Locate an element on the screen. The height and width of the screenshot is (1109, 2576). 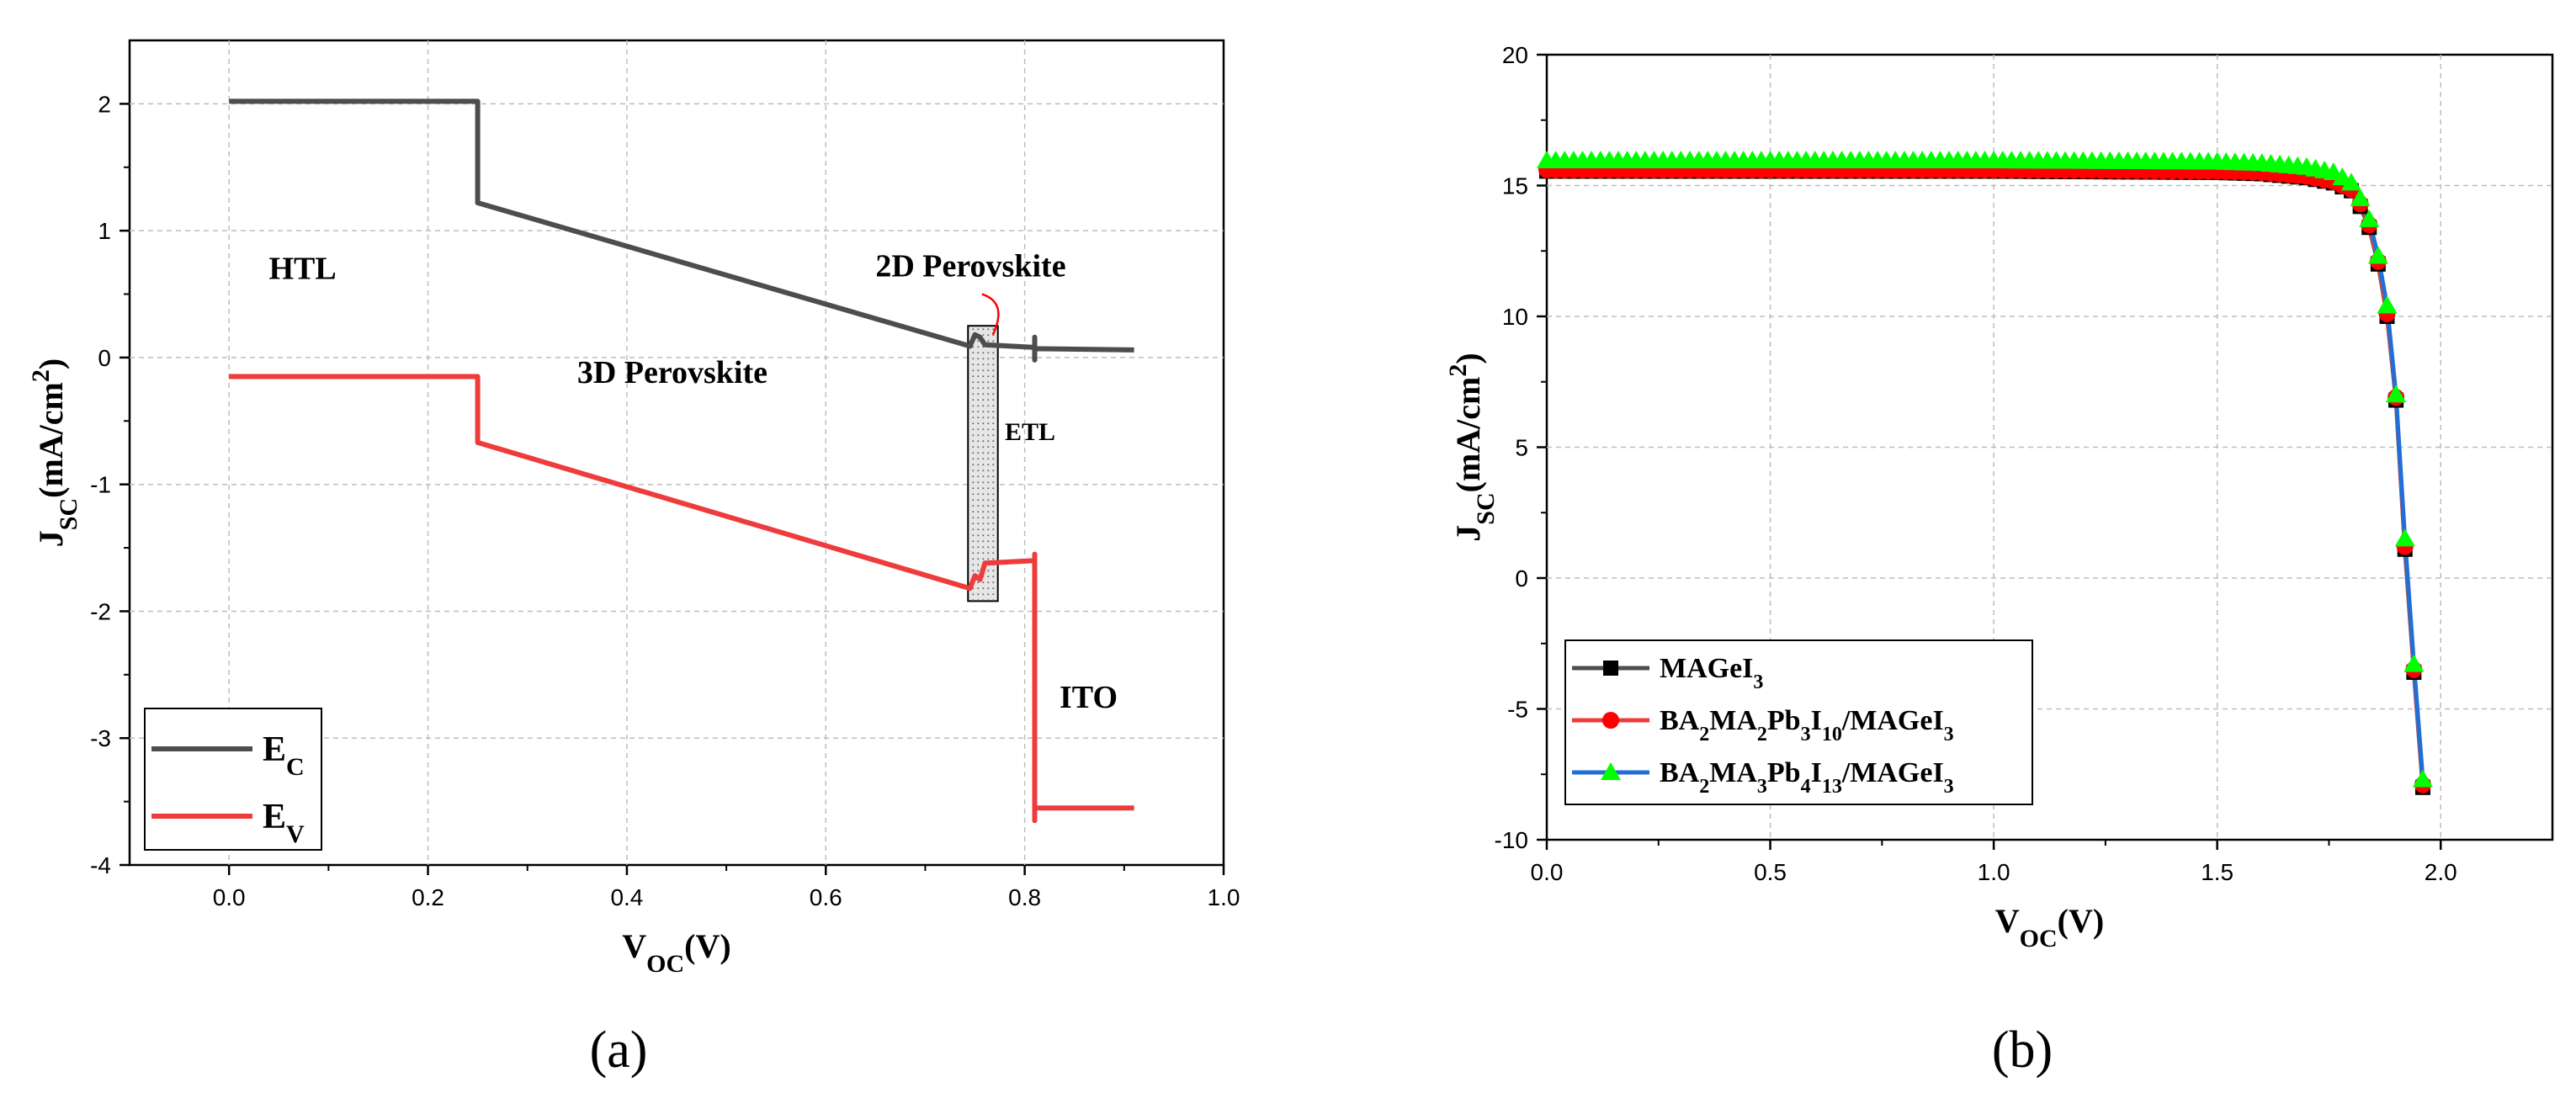
legend-label: EC is located at coordinates (284, 755).